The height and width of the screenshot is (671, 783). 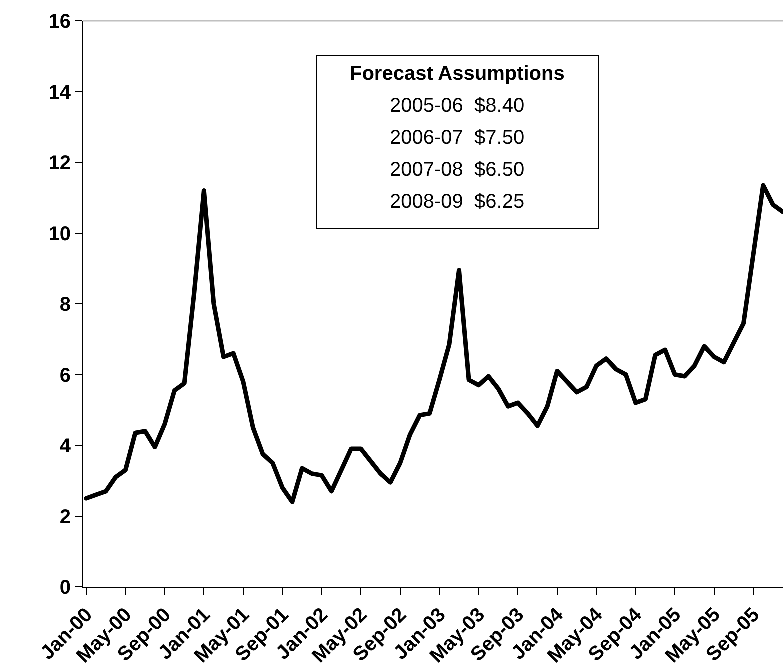 I want to click on y-tick-label: 2, so click(x=65, y=517).